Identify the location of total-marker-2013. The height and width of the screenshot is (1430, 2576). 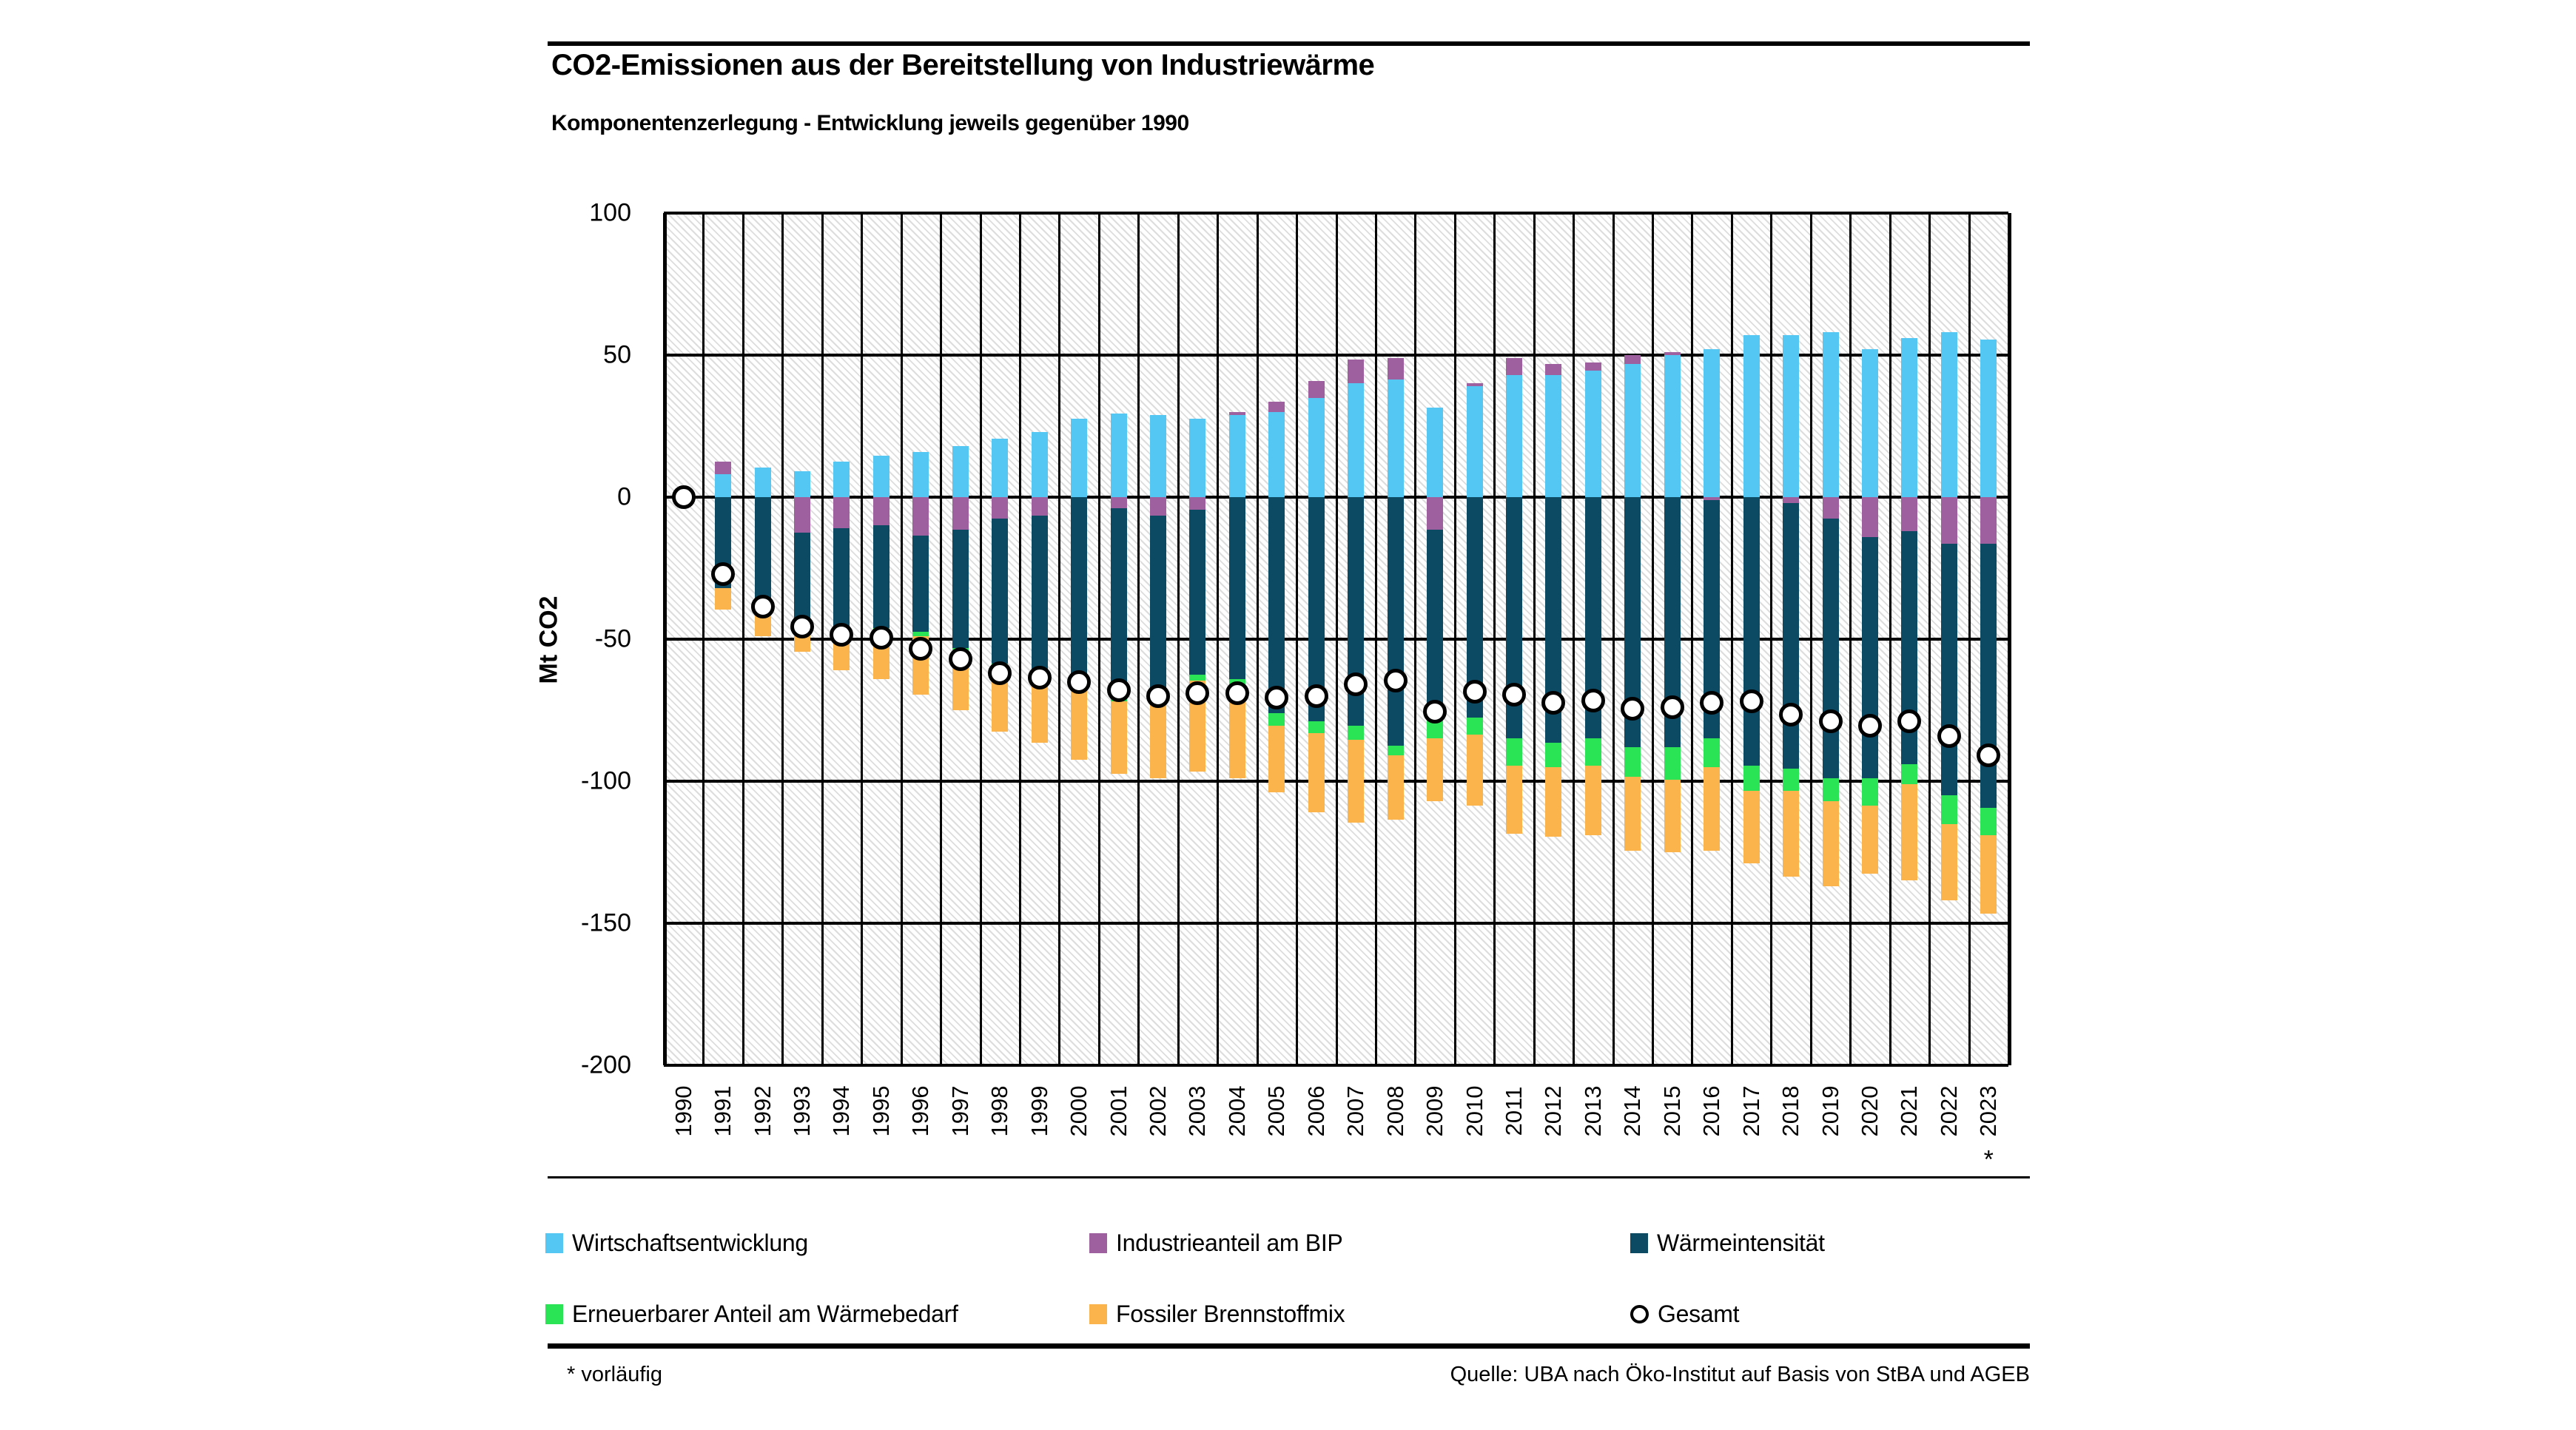
(1593, 700).